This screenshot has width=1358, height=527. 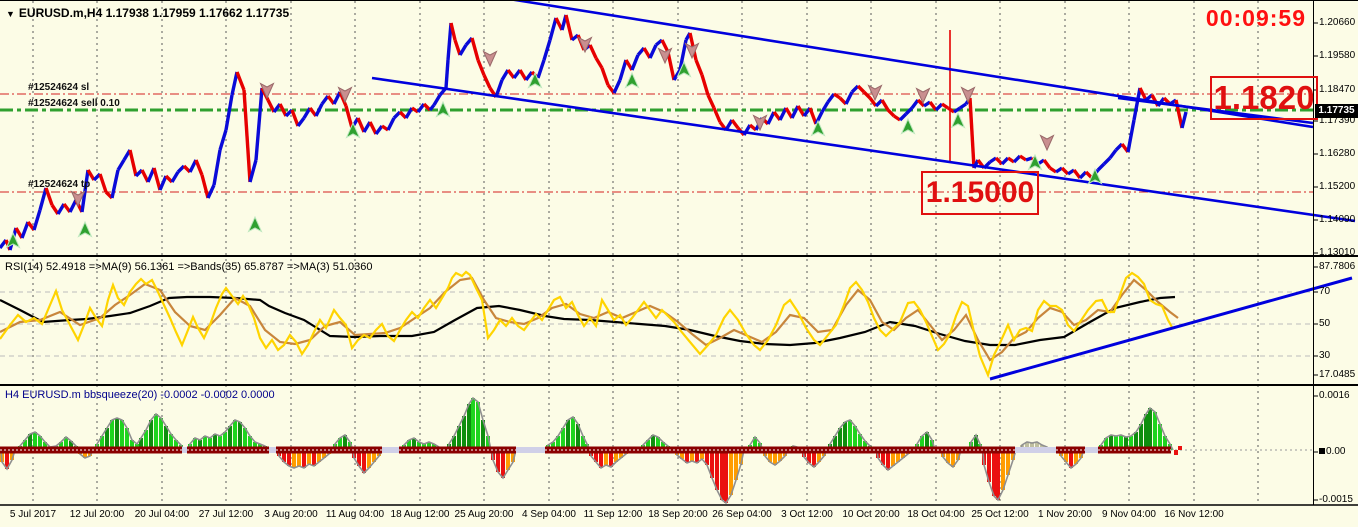 What do you see at coordinates (807, 514) in the screenshot?
I see `time-axis-label: 3 Oct 12:00` at bounding box center [807, 514].